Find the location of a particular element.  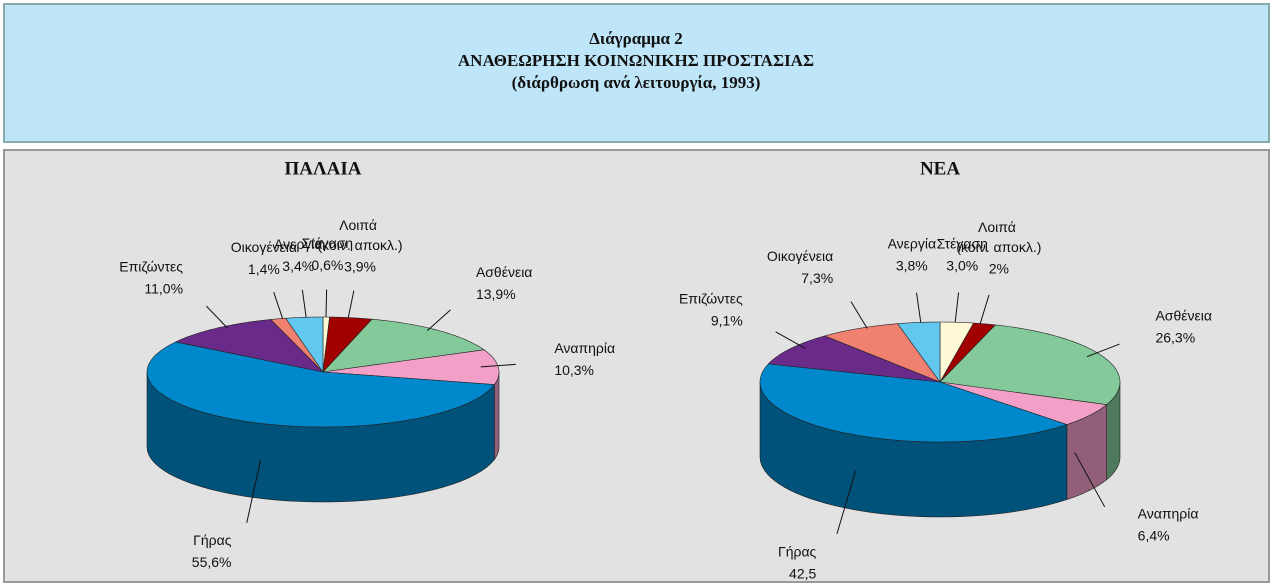

value-label: 2% is located at coordinates (999, 269).